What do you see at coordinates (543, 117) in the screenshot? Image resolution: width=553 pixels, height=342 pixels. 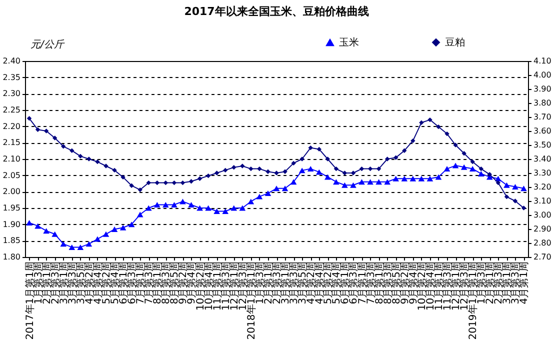 I see `y2-tick-label: 3.70` at bounding box center [543, 117].